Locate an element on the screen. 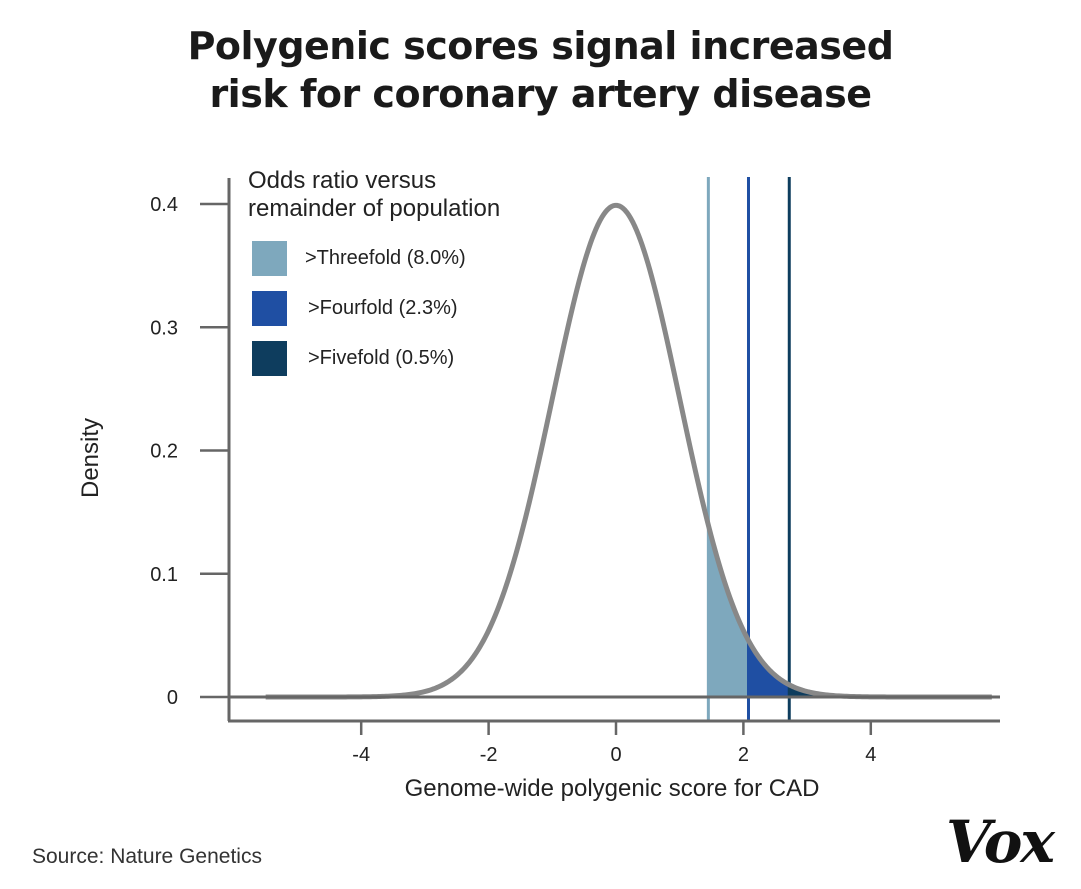  legend-title-line-1: Odds ratio versus is located at coordinates (342, 180).